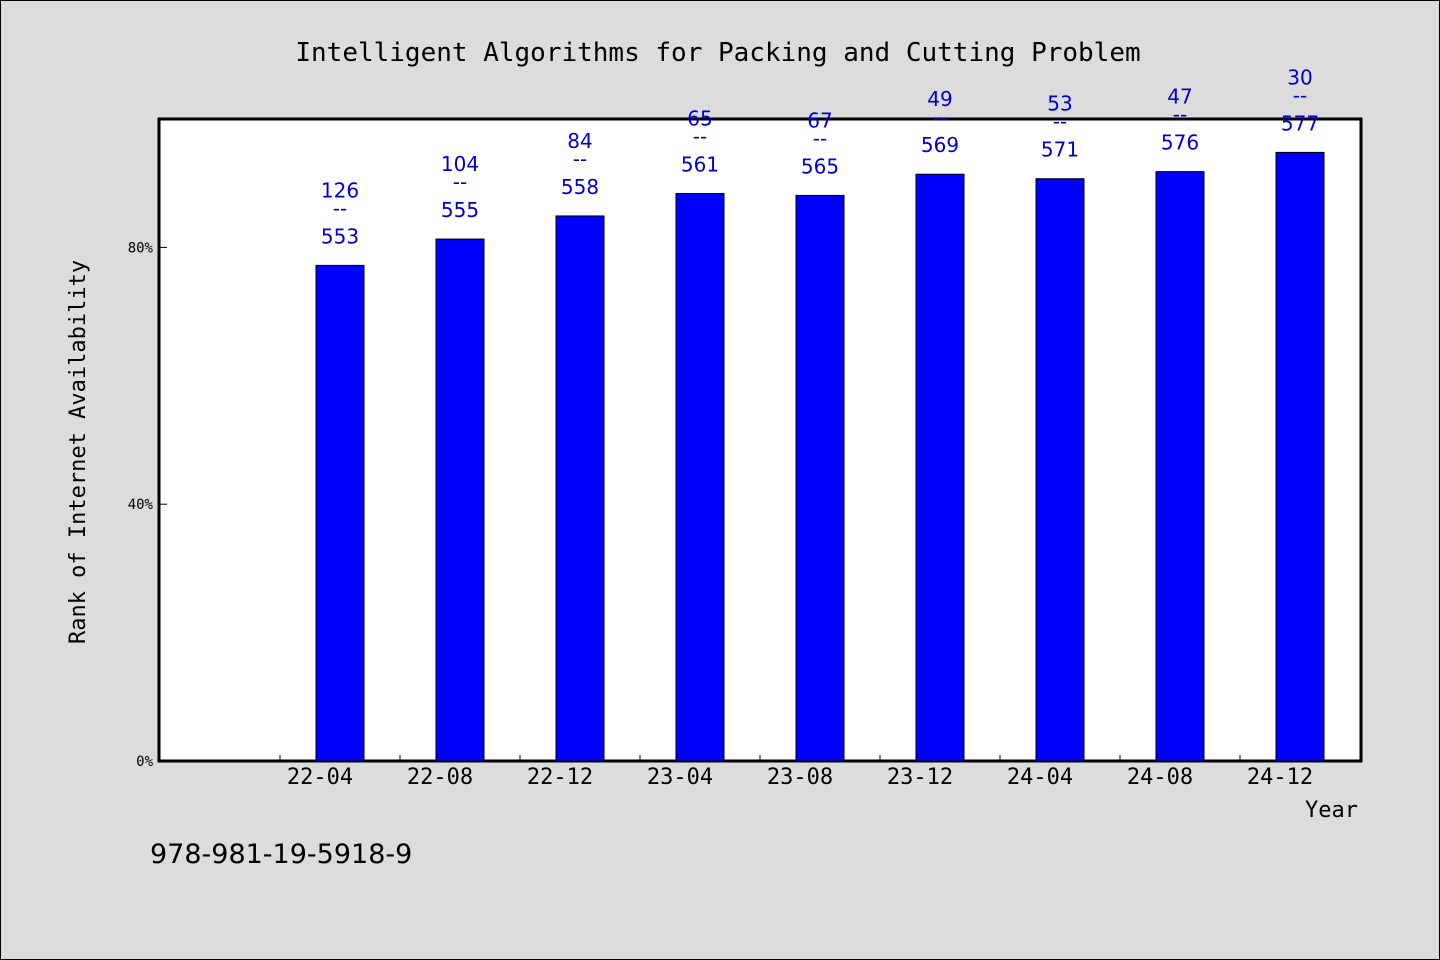 This screenshot has width=1440, height=960. What do you see at coordinates (1331, 810) in the screenshot?
I see `x-axis-label: Year` at bounding box center [1331, 810].